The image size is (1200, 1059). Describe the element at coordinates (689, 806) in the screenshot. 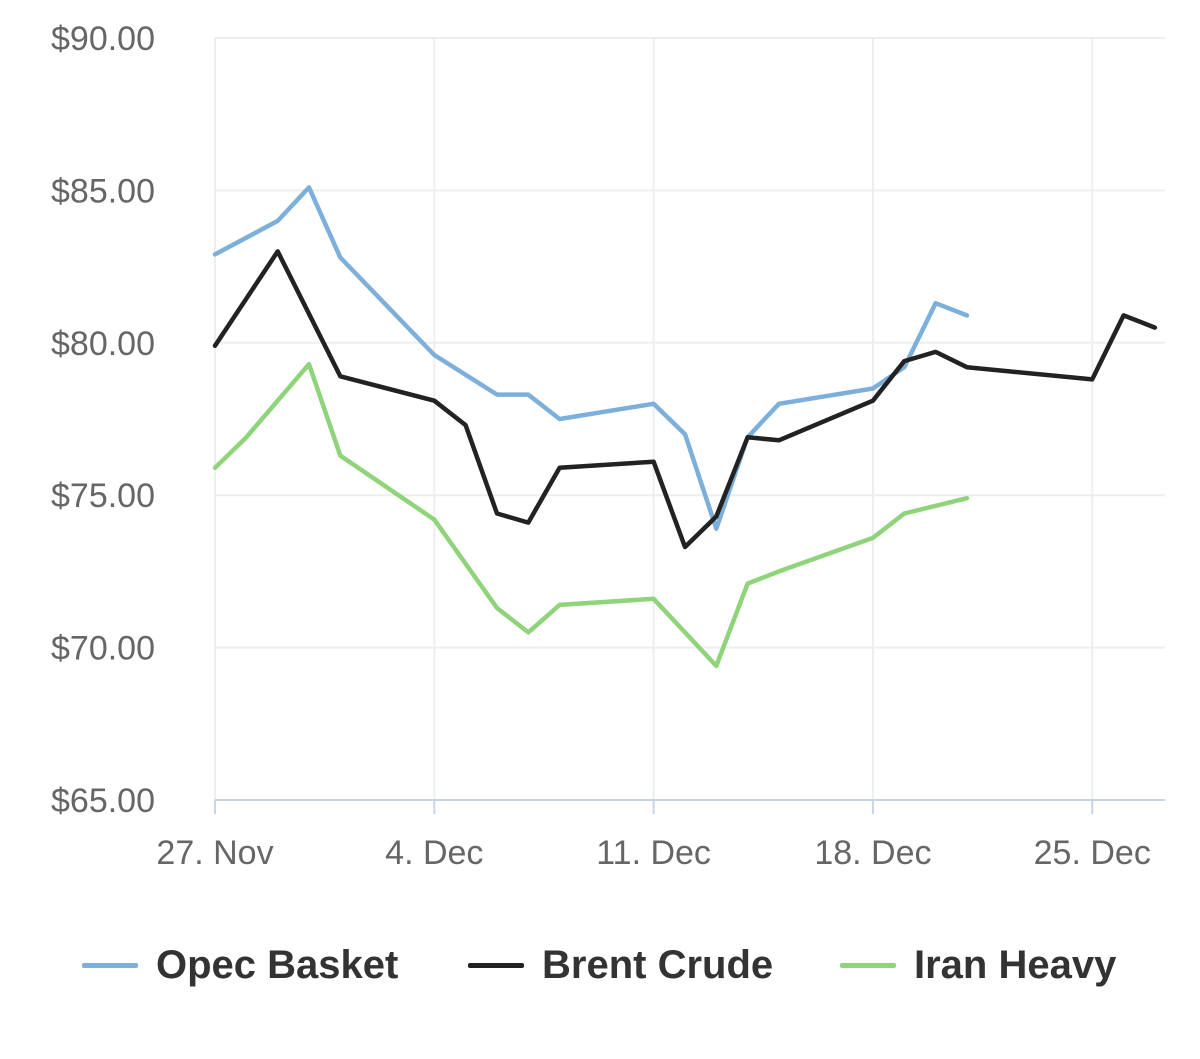

I see `axes` at that location.